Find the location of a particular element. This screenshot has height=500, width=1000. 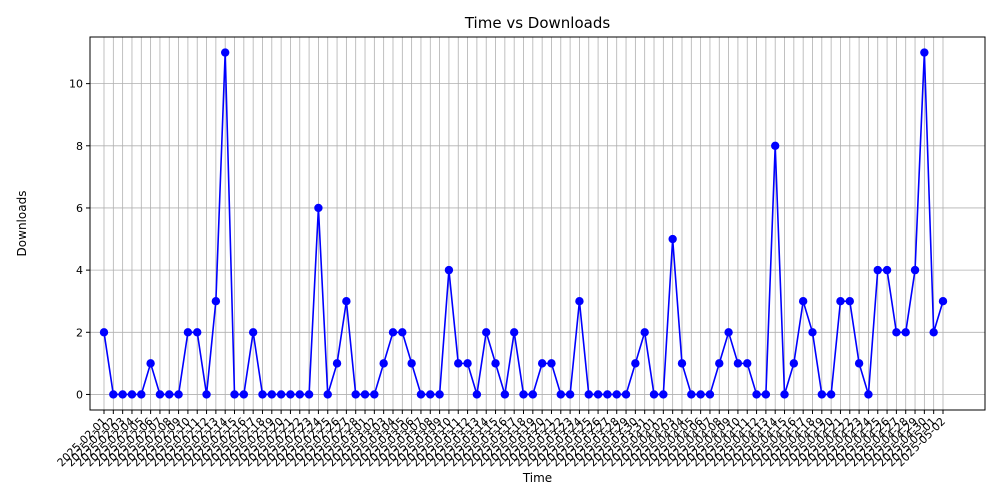

y-axis: 0 2 4 6 8 10 is located at coordinates (79, 239).